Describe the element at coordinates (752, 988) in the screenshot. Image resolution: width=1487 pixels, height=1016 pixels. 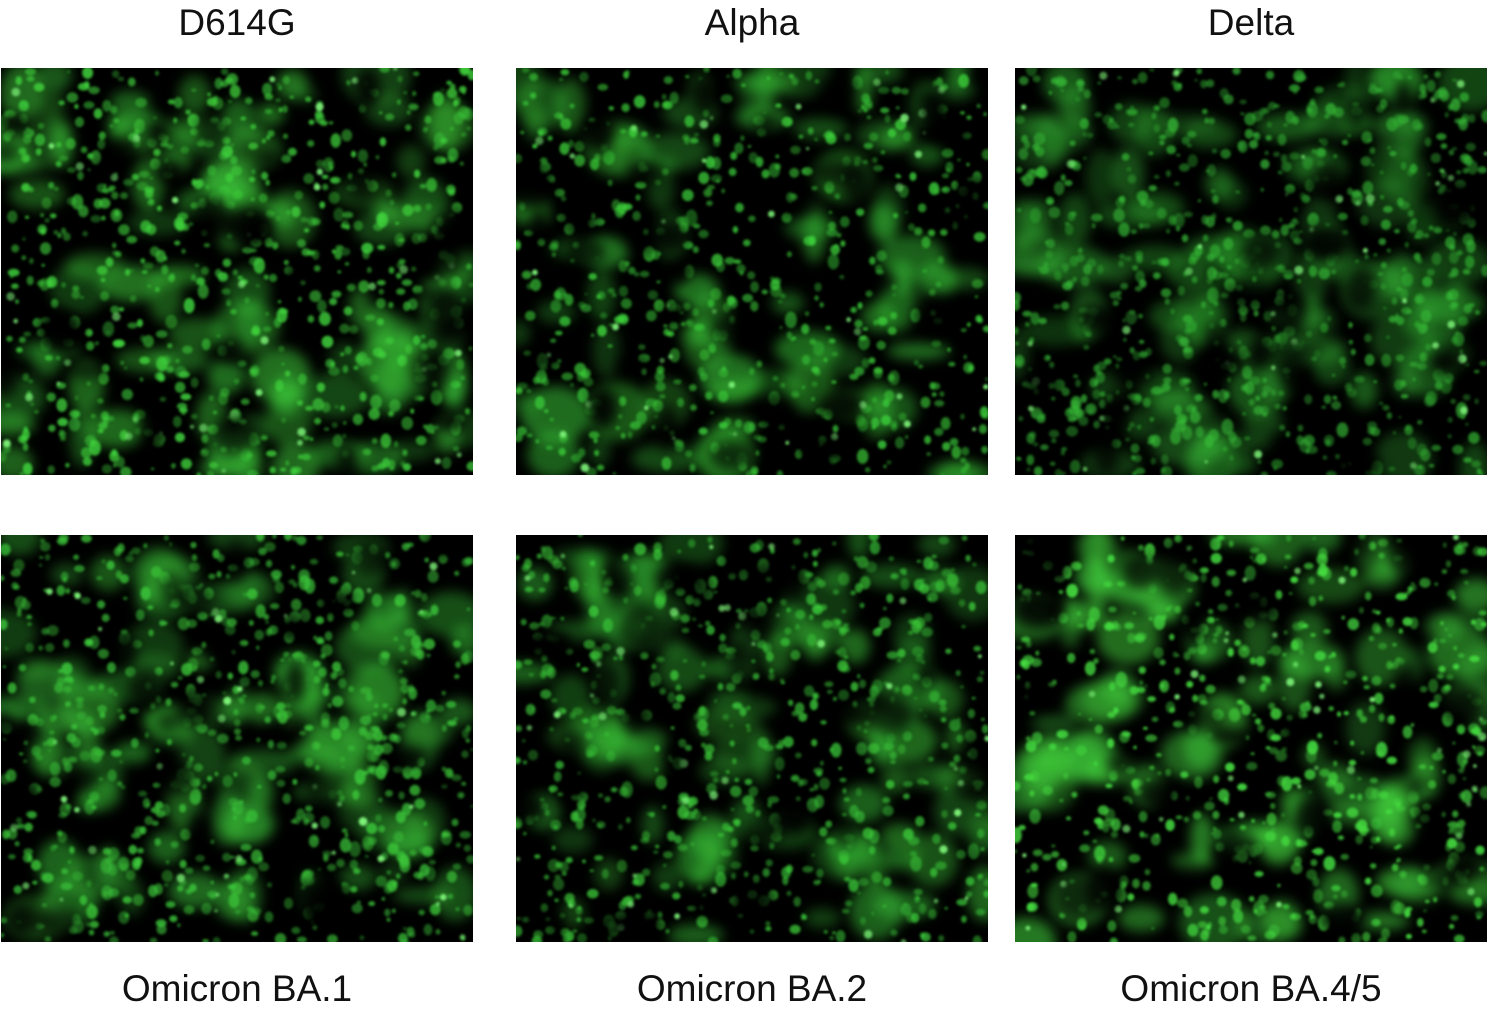
I see `panel-label-omicron-ba2: Omicron BA.2` at that location.